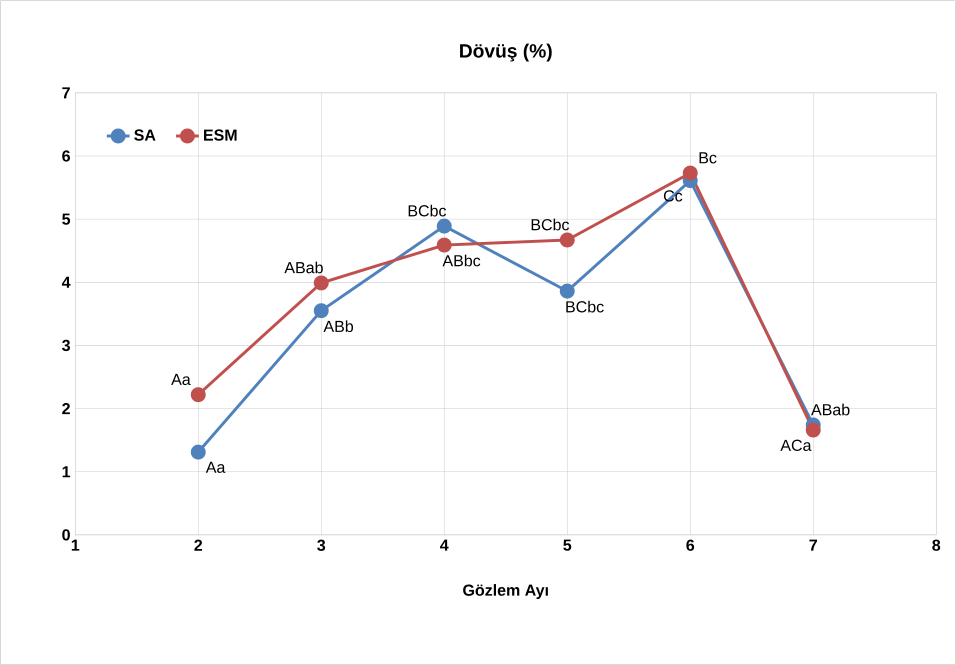  What do you see at coordinates (66, 282) in the screenshot?
I see `y-tick-label: 4` at bounding box center [66, 282].